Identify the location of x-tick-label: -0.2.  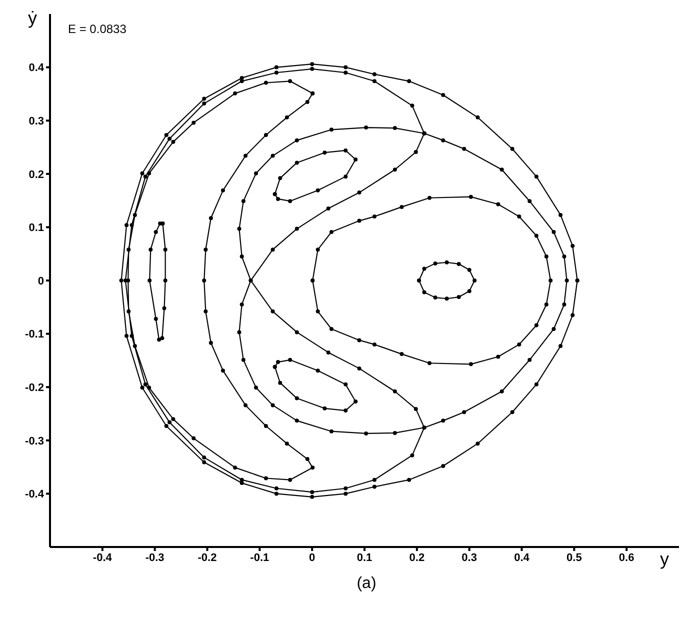
(207, 558).